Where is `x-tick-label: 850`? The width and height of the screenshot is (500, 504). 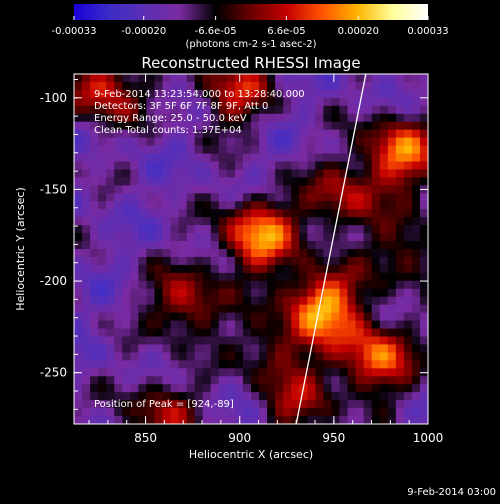 x-tick-label: 850 is located at coordinates (145, 438).